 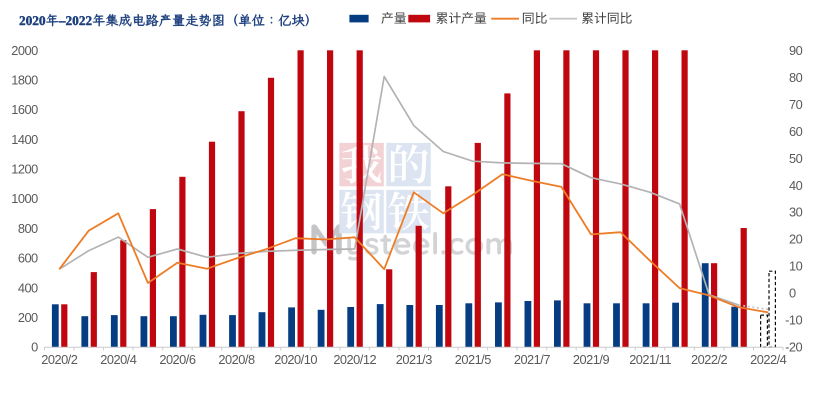 I want to click on svg-text: 2022/4, so click(x=768, y=359).